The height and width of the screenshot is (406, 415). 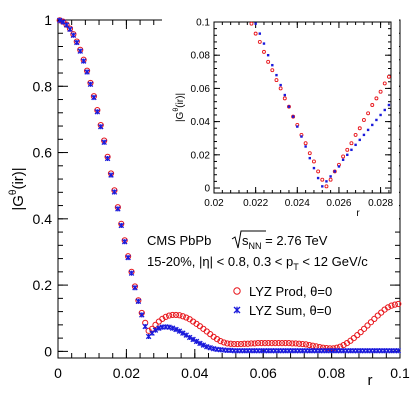 I want to click on inset-y-tick-label: 0.04, so click(x=201, y=122).